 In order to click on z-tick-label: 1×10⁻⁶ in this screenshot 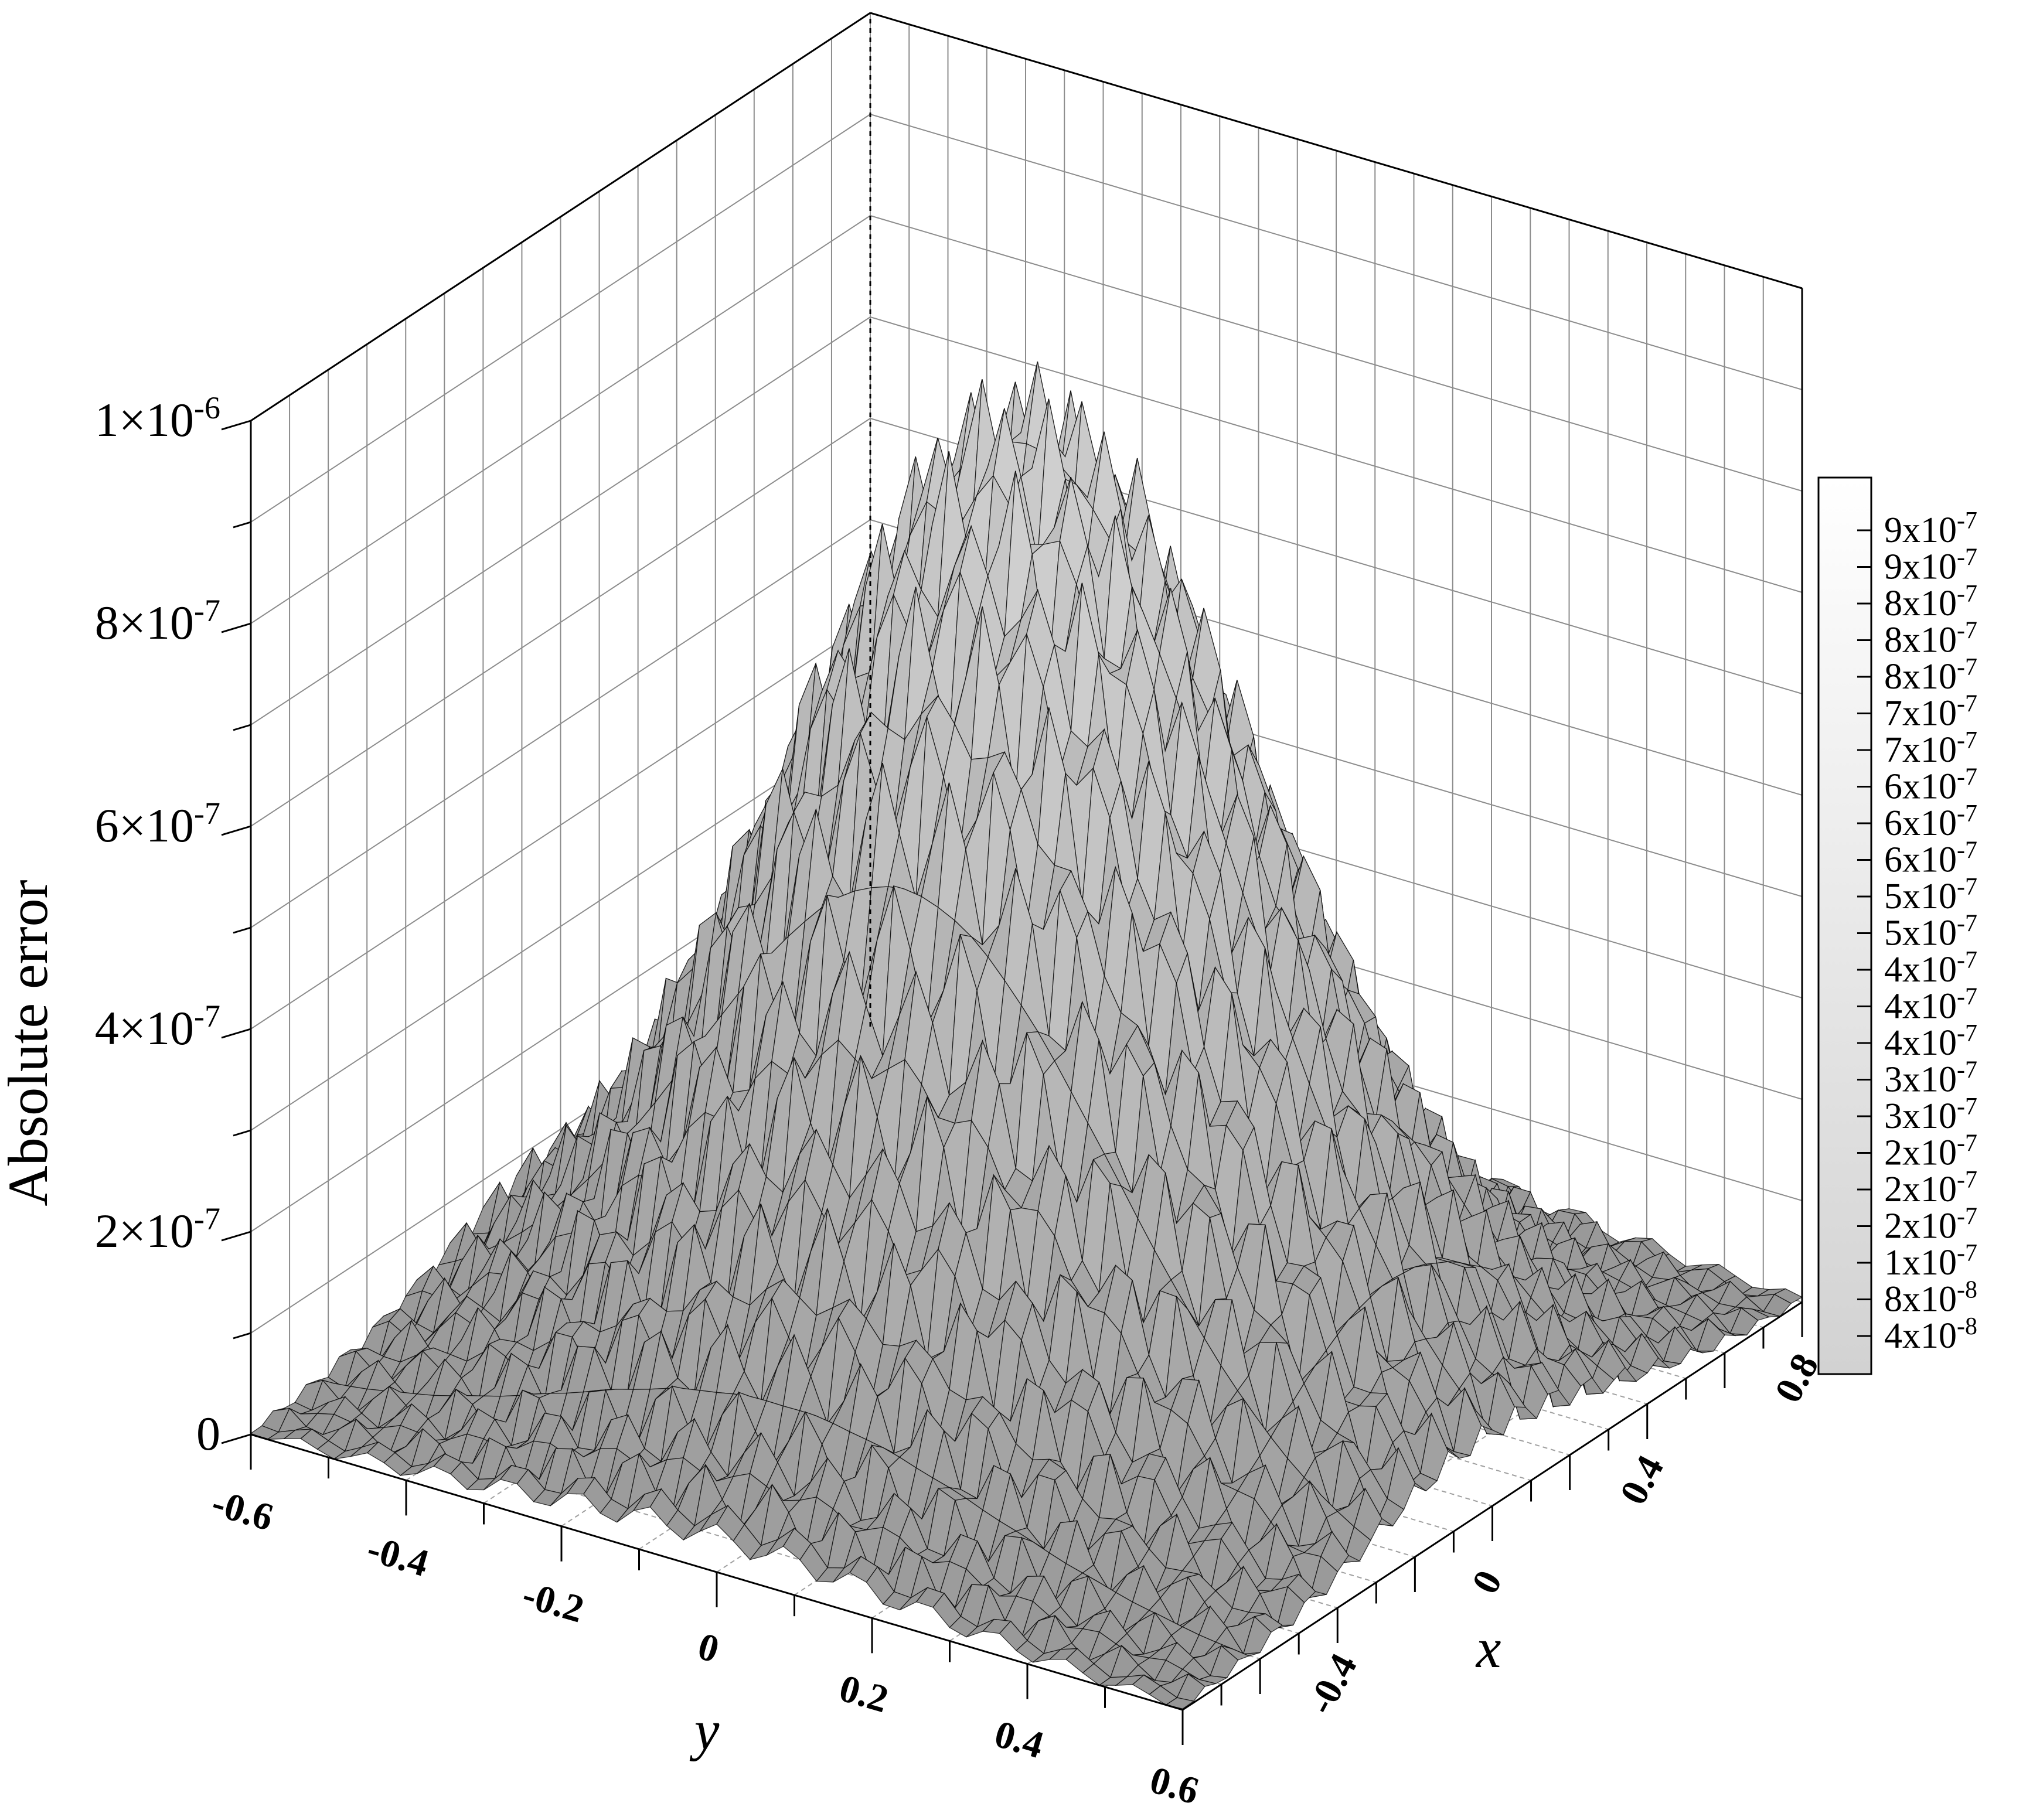, I will do `click(157, 419)`.